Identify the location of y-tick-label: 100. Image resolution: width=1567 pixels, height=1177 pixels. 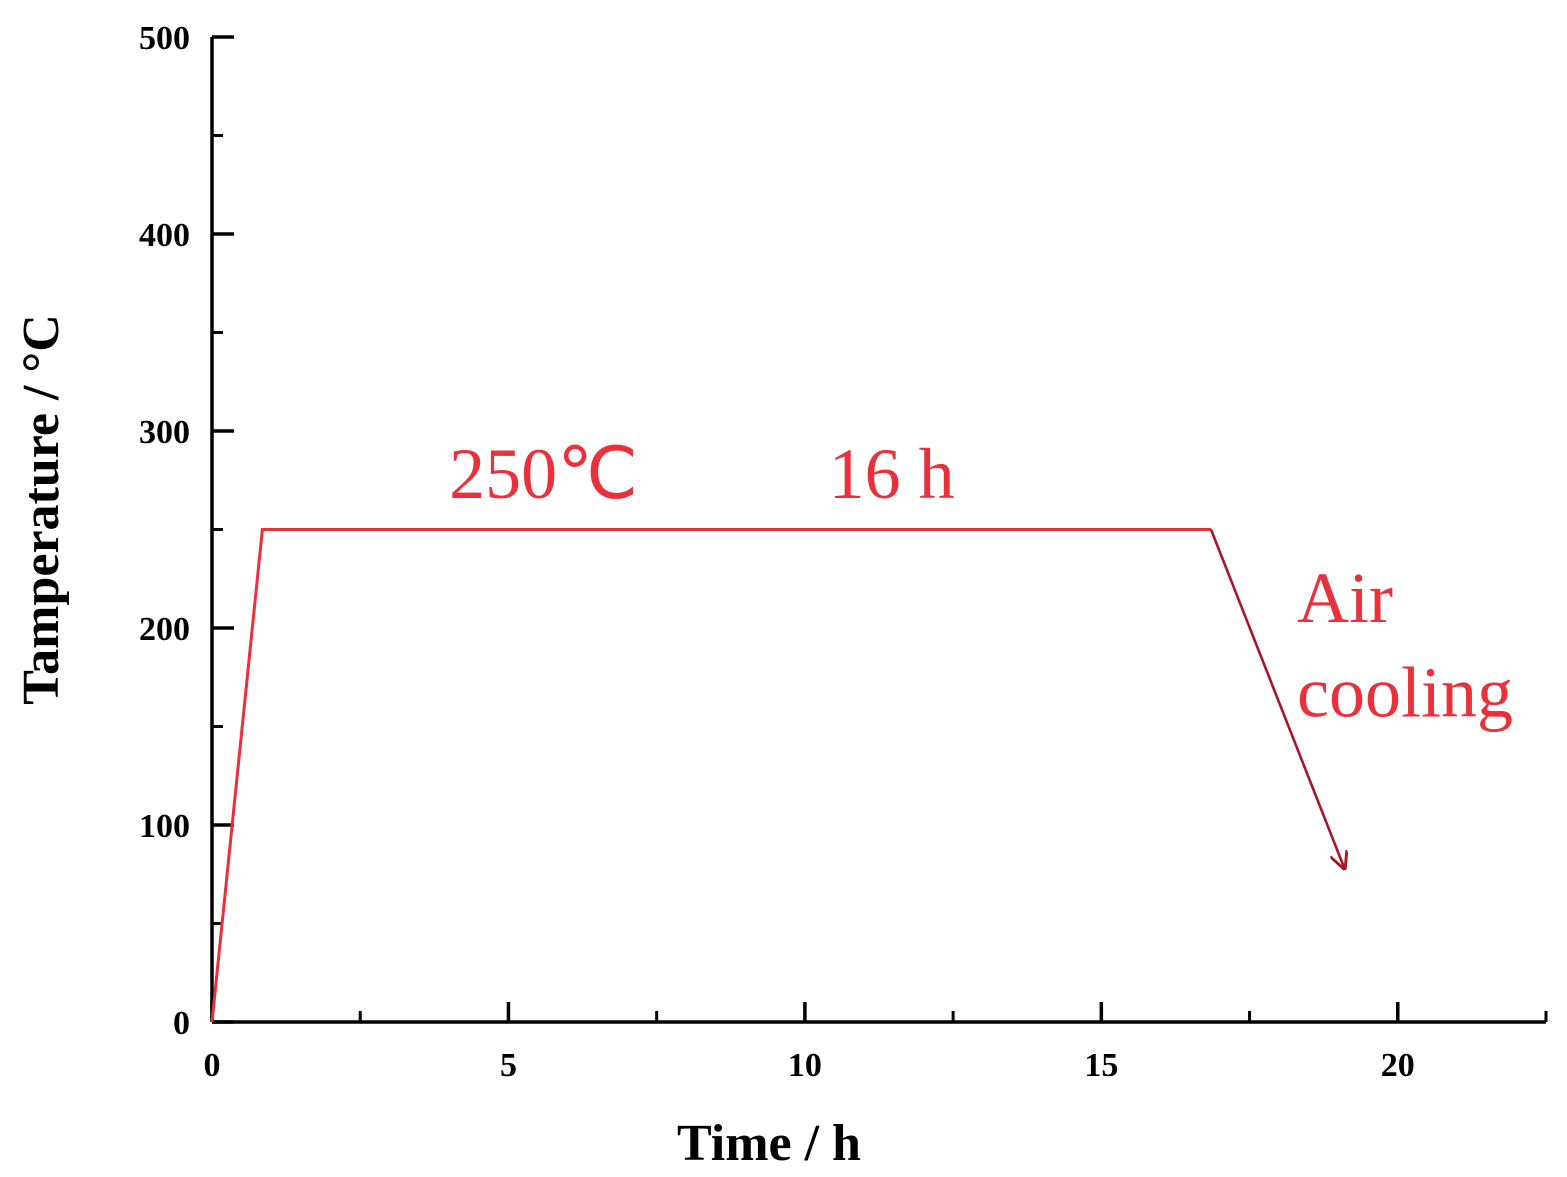
(164, 826).